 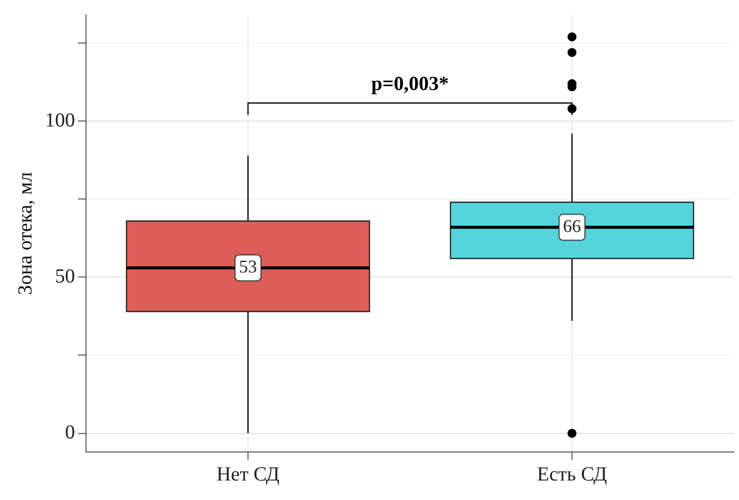 What do you see at coordinates (248, 266) in the screenshot?
I see `annotation: 53` at bounding box center [248, 266].